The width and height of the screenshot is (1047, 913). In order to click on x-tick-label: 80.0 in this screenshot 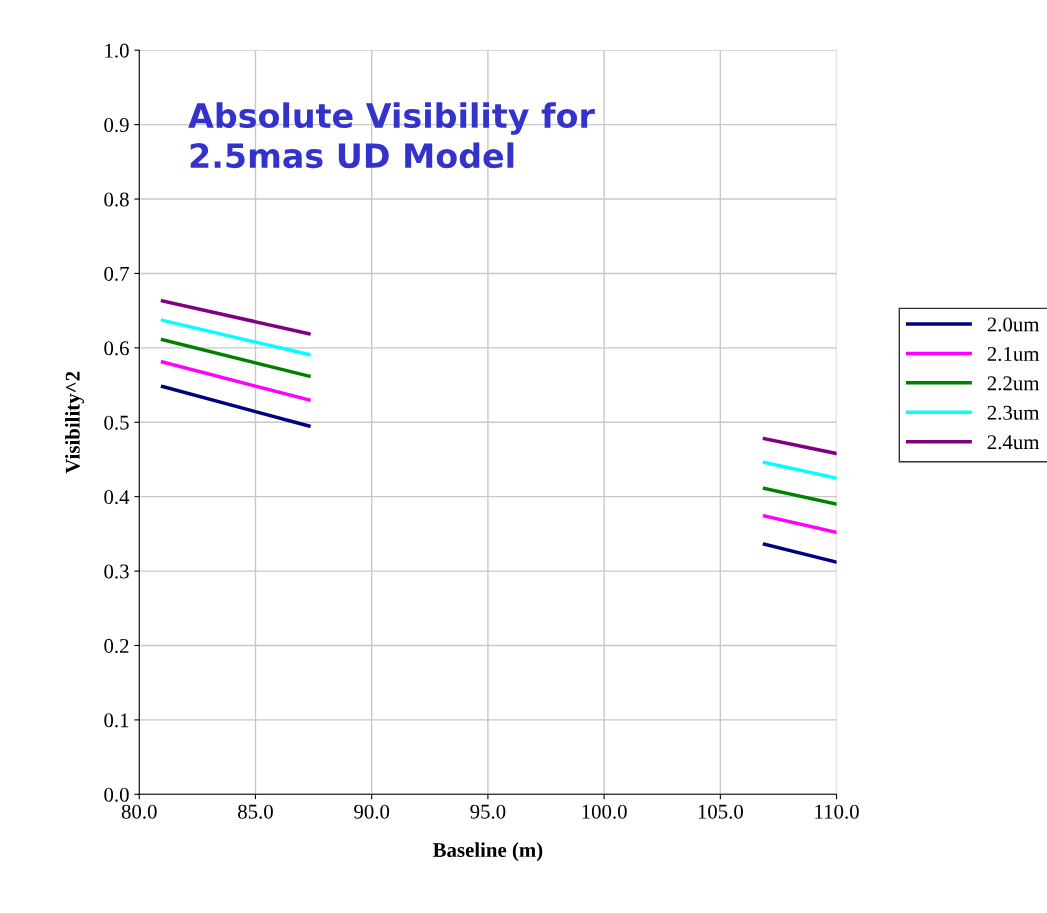, I will do `click(139, 811)`.